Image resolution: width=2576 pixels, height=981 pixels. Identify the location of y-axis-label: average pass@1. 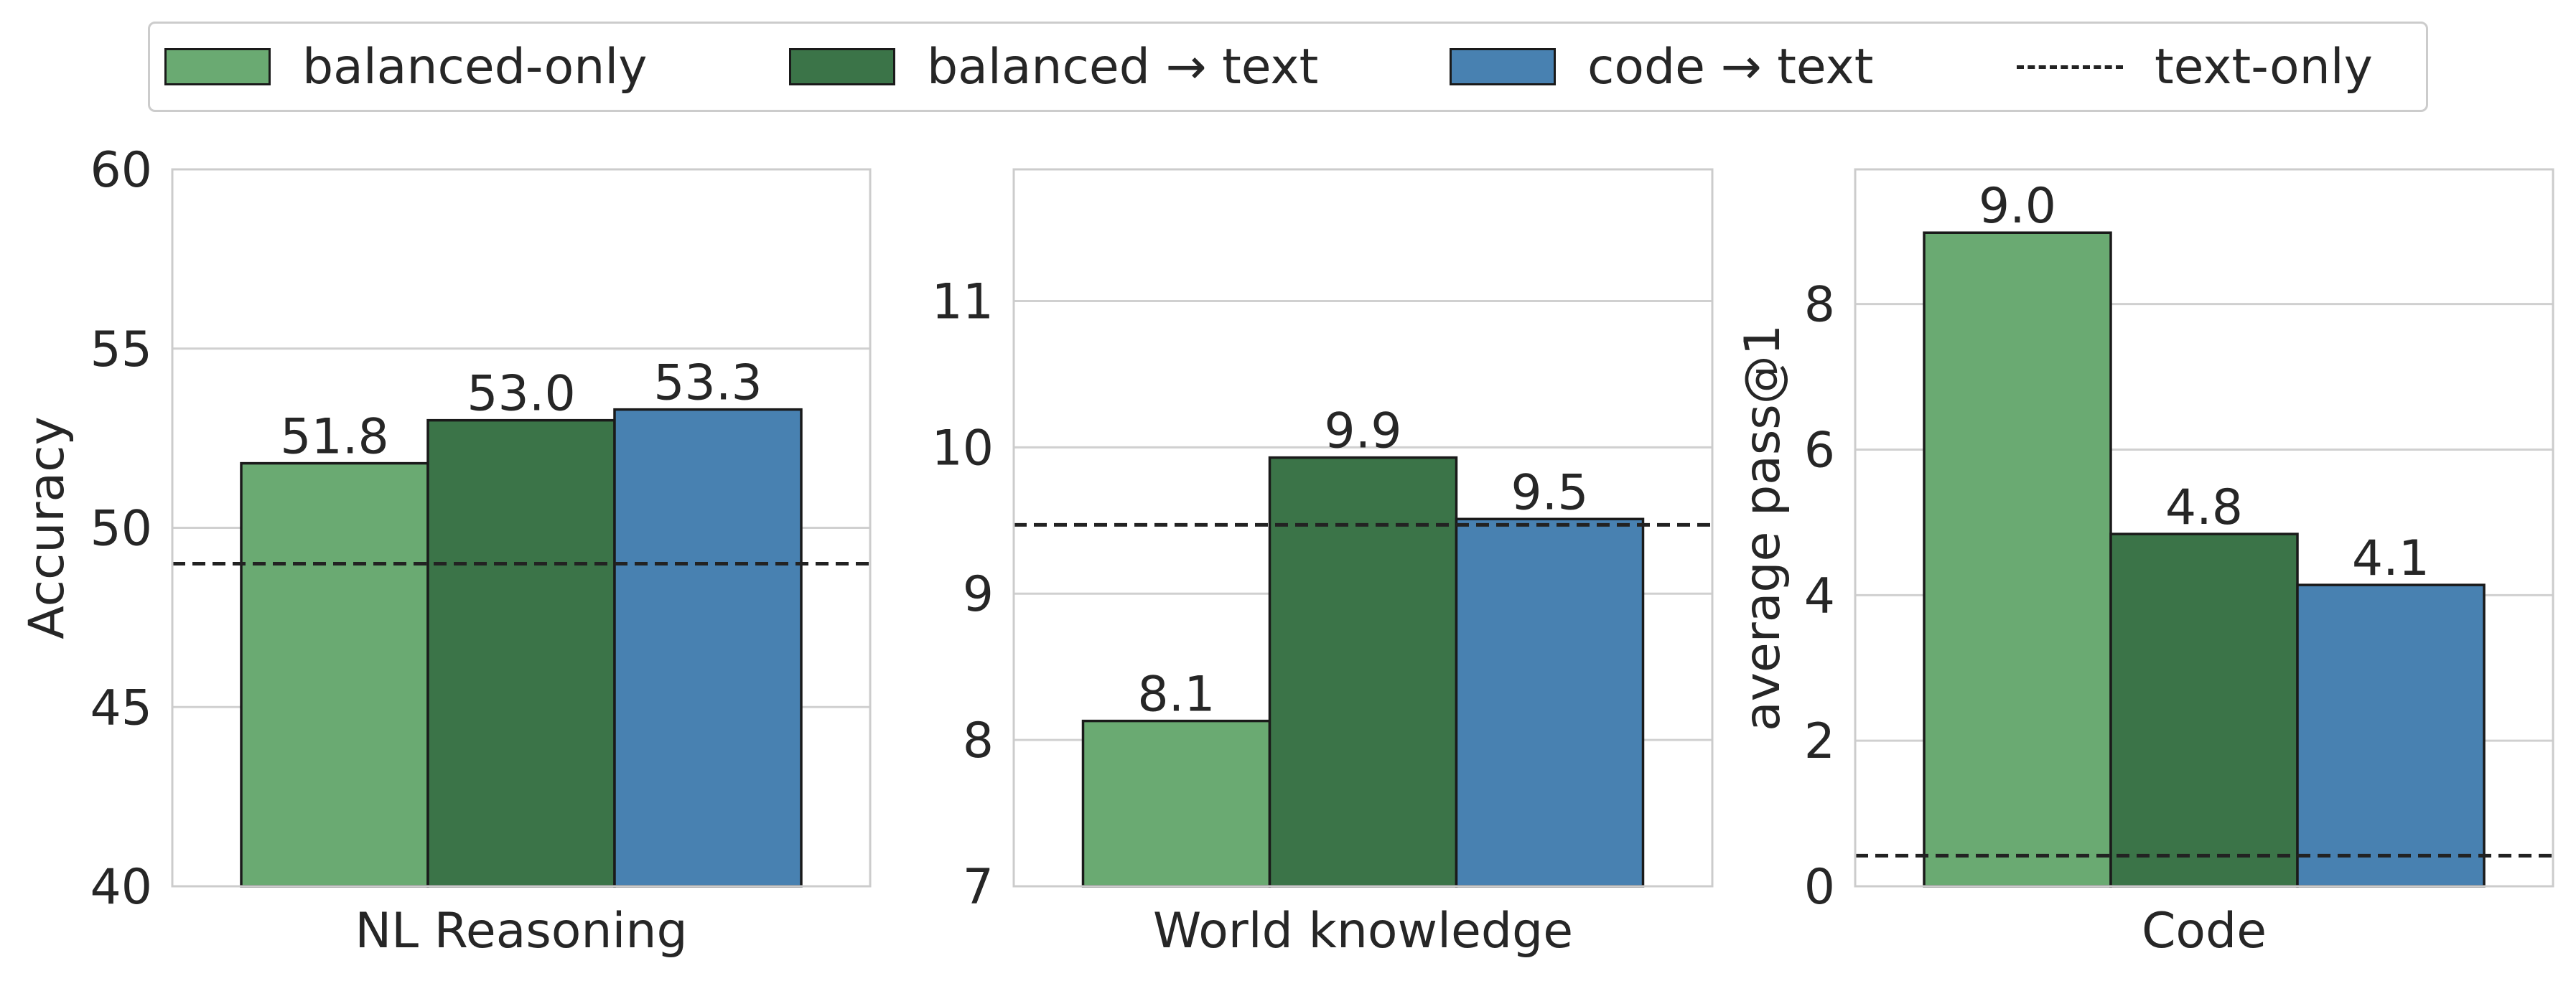
(1763, 528).